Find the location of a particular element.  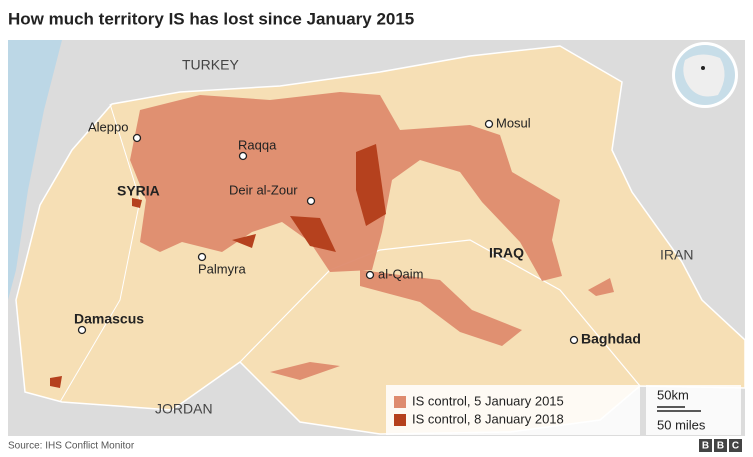

city-label: Baghdad is located at coordinates (611, 339).